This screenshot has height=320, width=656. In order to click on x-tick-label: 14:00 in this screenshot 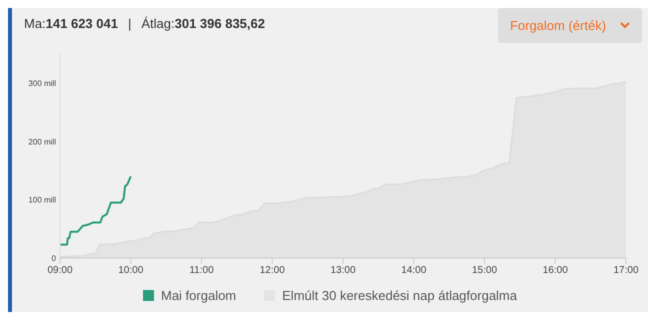, I will do `click(414, 270)`.